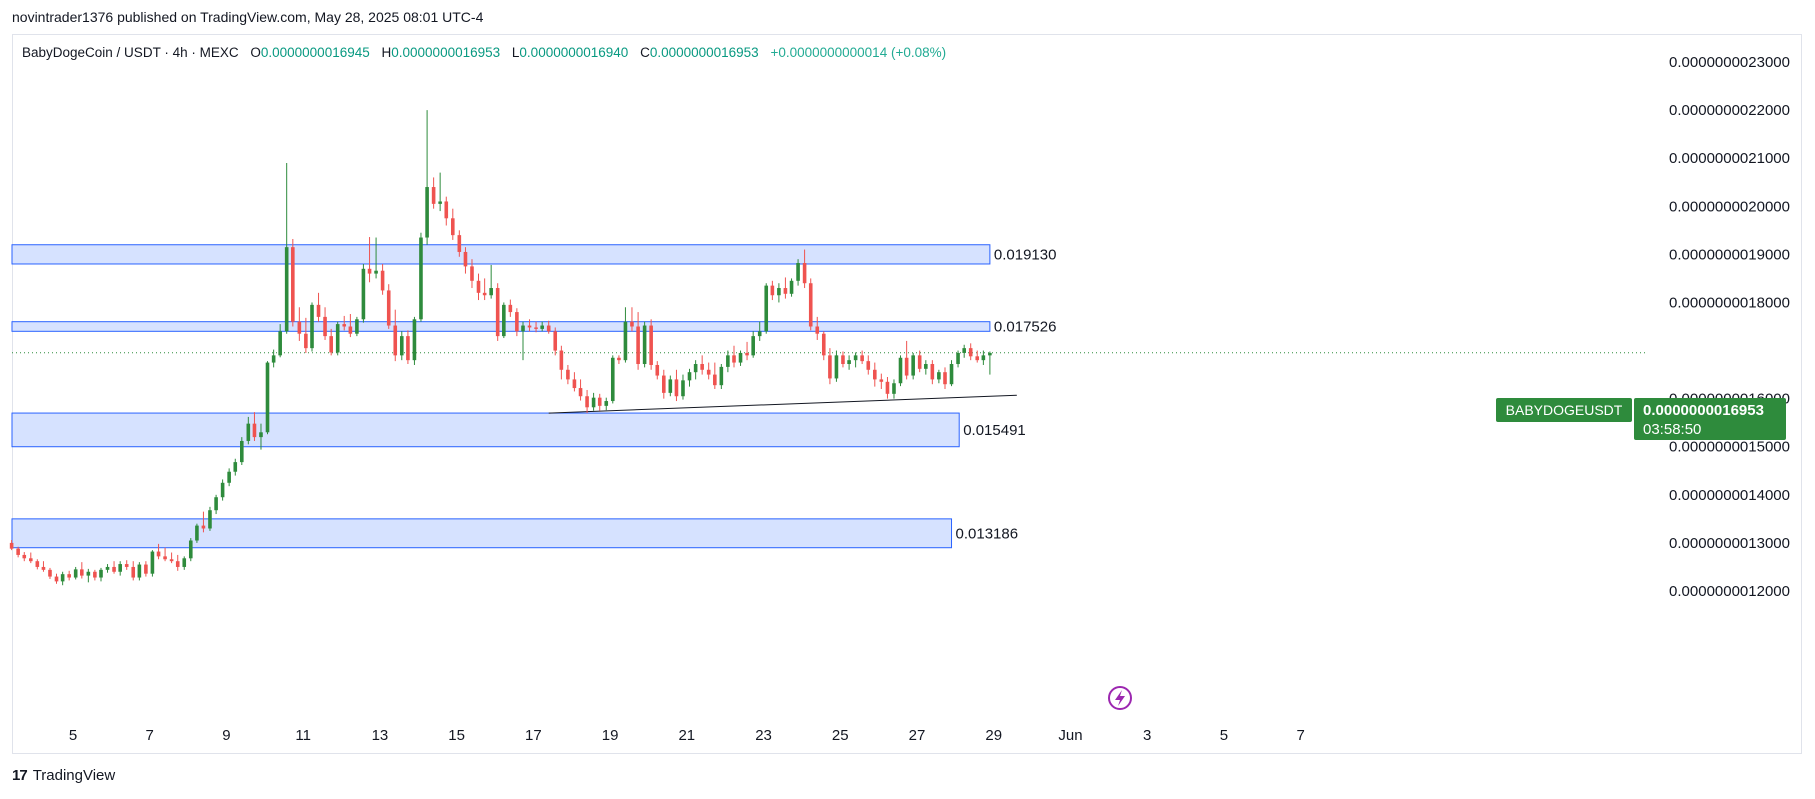 This screenshot has width=1815, height=799. Describe the element at coordinates (1120, 698) in the screenshot. I see `lightning-event-icon` at that location.